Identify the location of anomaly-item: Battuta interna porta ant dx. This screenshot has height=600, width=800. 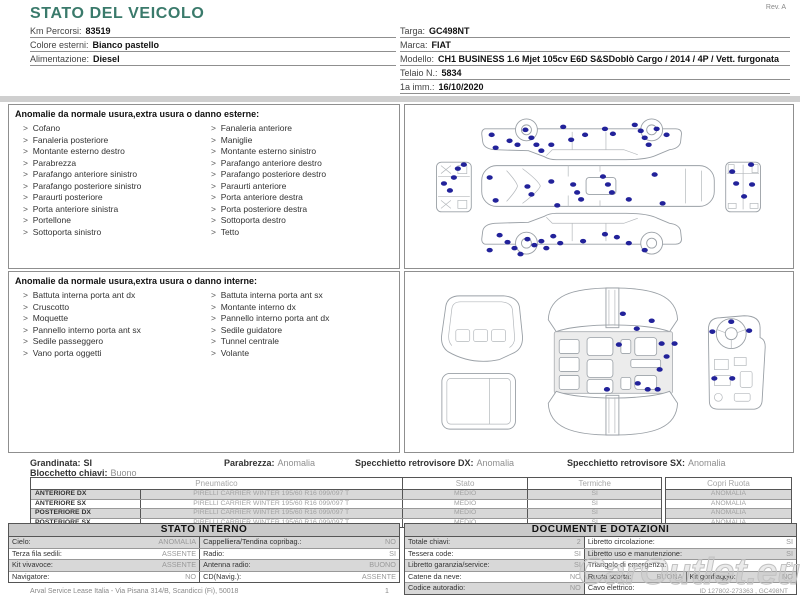
(82, 296).